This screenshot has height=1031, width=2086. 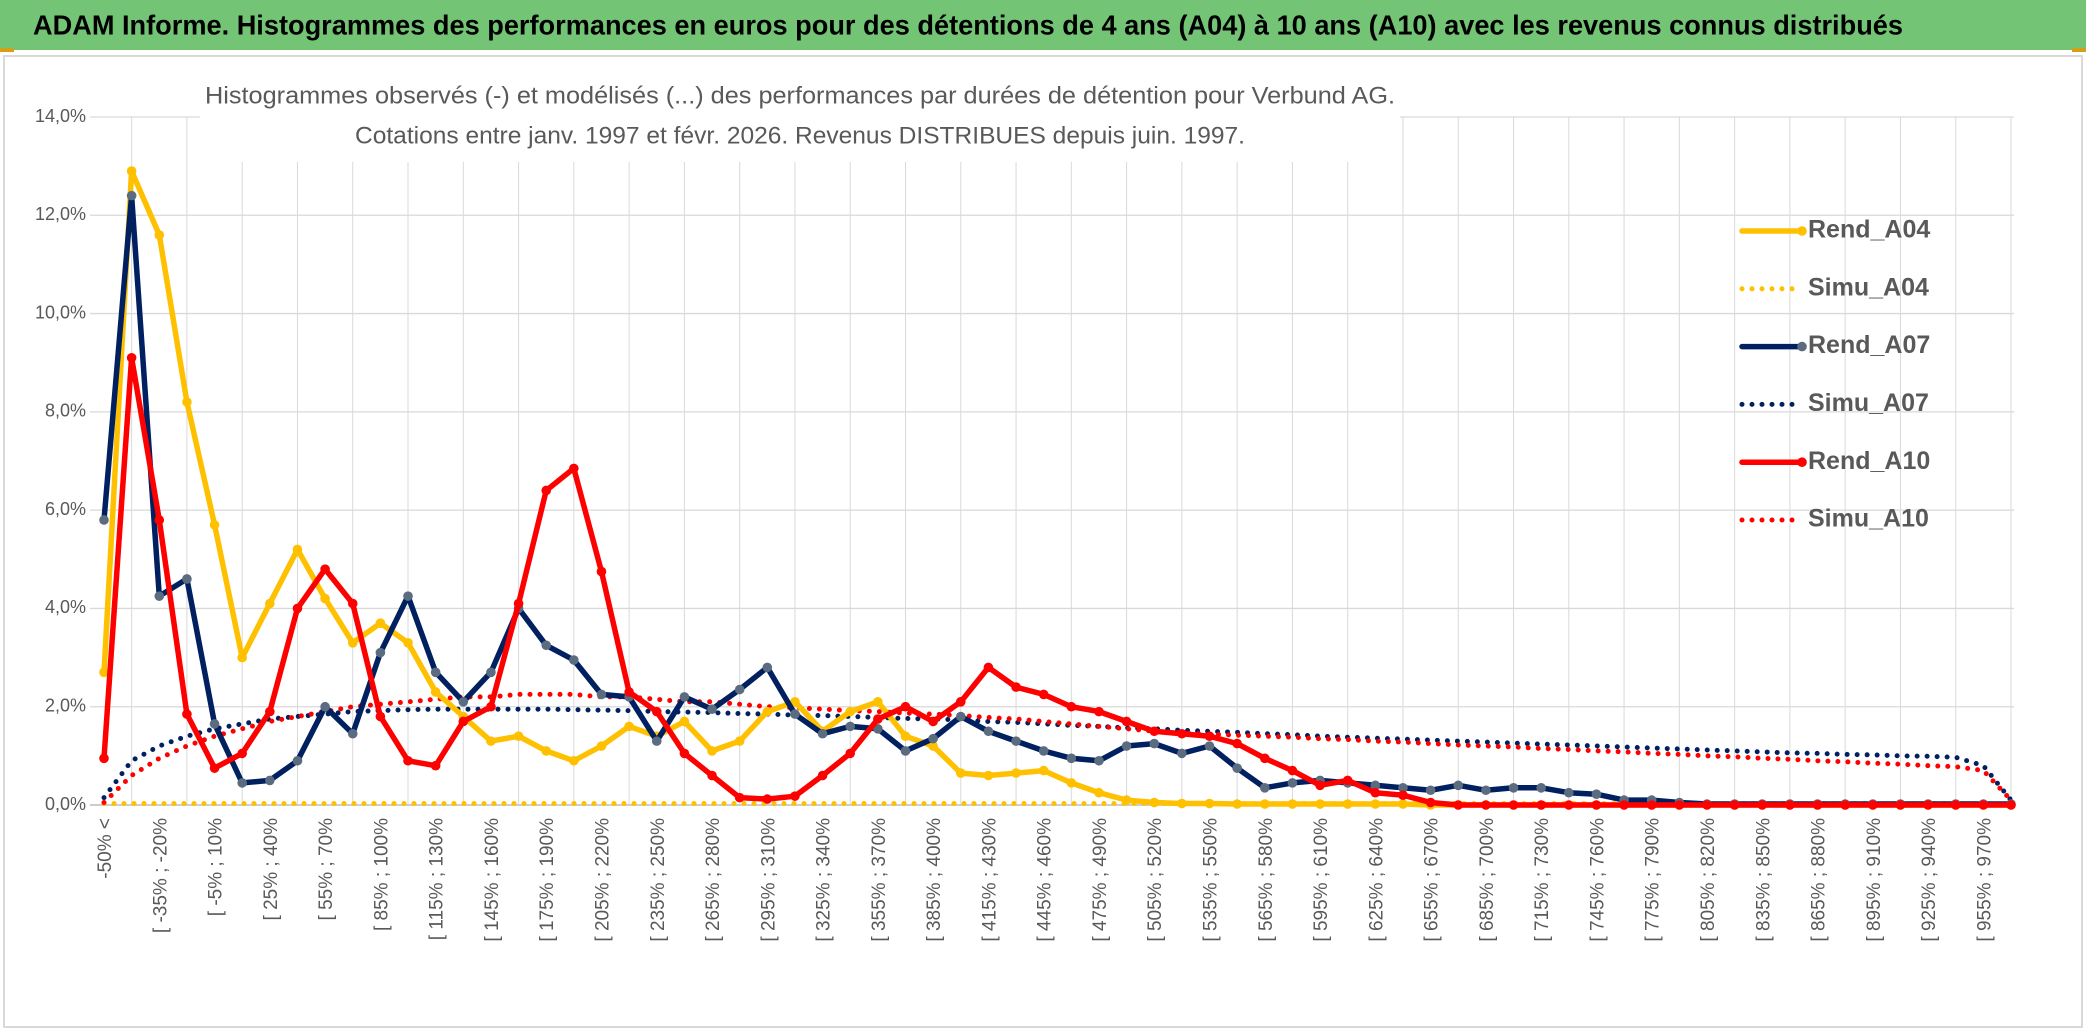 What do you see at coordinates (1984, 880) in the screenshot?
I see `x-tick-label: [ 955% ; 970%` at bounding box center [1984, 880].